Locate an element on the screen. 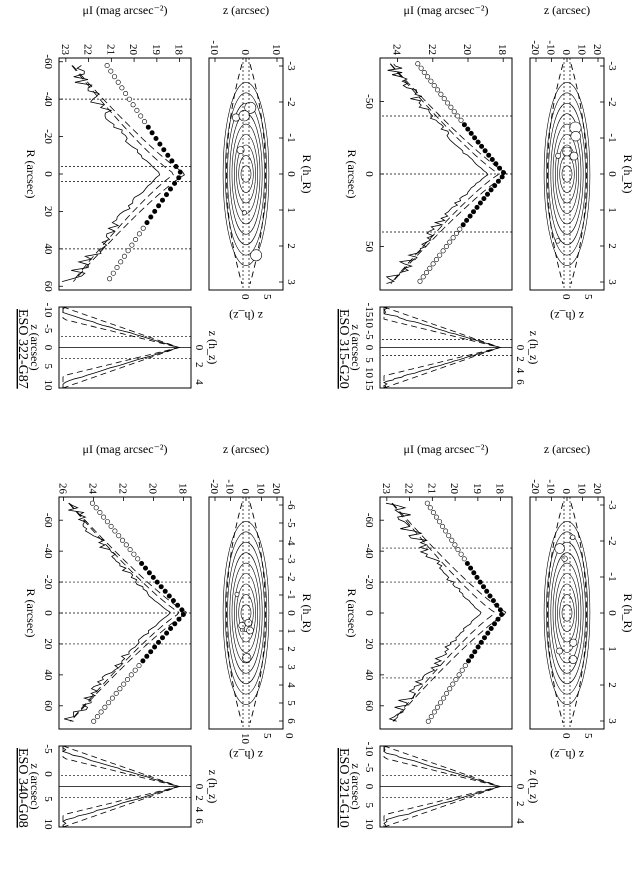 This screenshot has height=878, width=642. radial-x-tick-label: -20 is located at coordinates (369, 582).